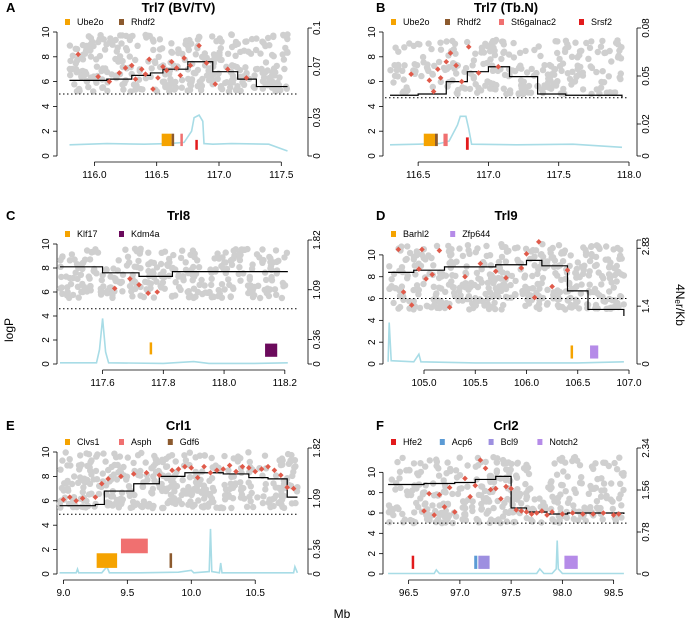 The image size is (685, 625). I want to click on left-tick-label: 0, so click(46, 574).